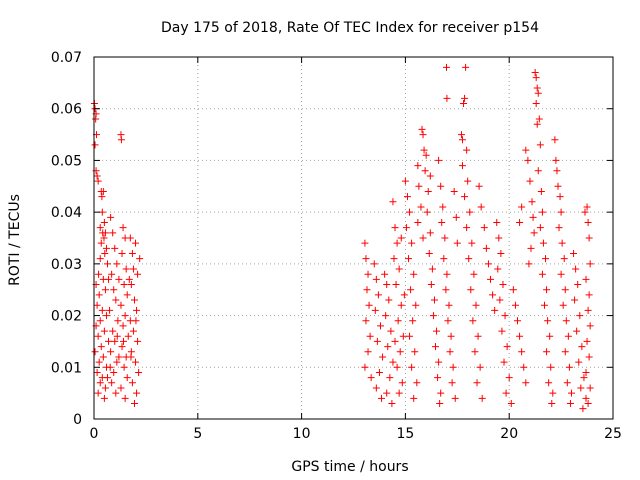  What do you see at coordinates (15, 240) in the screenshot?
I see `y-axis-label: ROTI / TECUs` at bounding box center [15, 240].